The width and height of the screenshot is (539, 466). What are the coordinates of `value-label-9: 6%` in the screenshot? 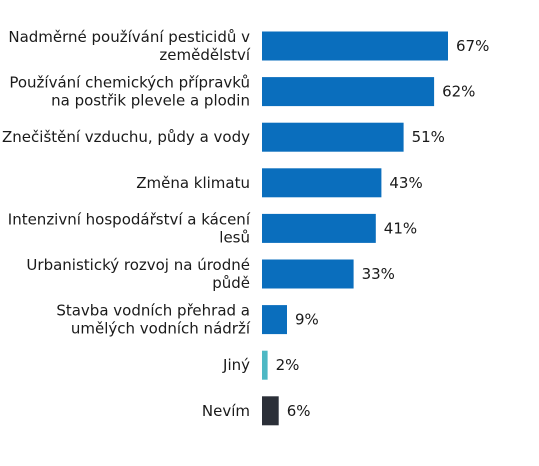 It's located at (299, 411).